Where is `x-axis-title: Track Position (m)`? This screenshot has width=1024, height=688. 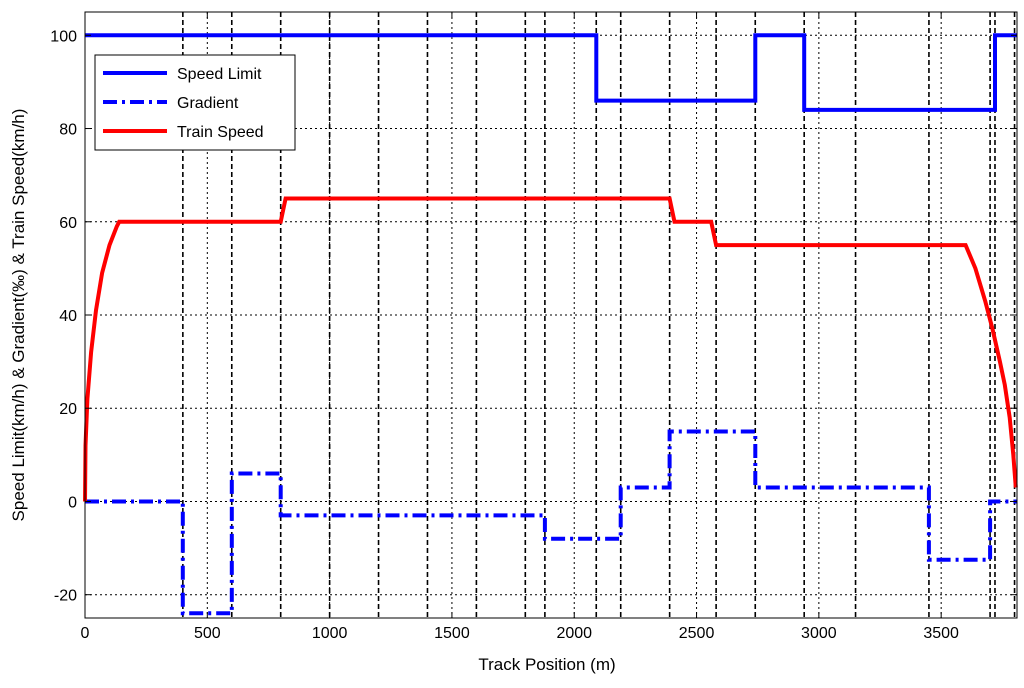 x-axis-title: Track Position (m) is located at coordinates (546, 664).